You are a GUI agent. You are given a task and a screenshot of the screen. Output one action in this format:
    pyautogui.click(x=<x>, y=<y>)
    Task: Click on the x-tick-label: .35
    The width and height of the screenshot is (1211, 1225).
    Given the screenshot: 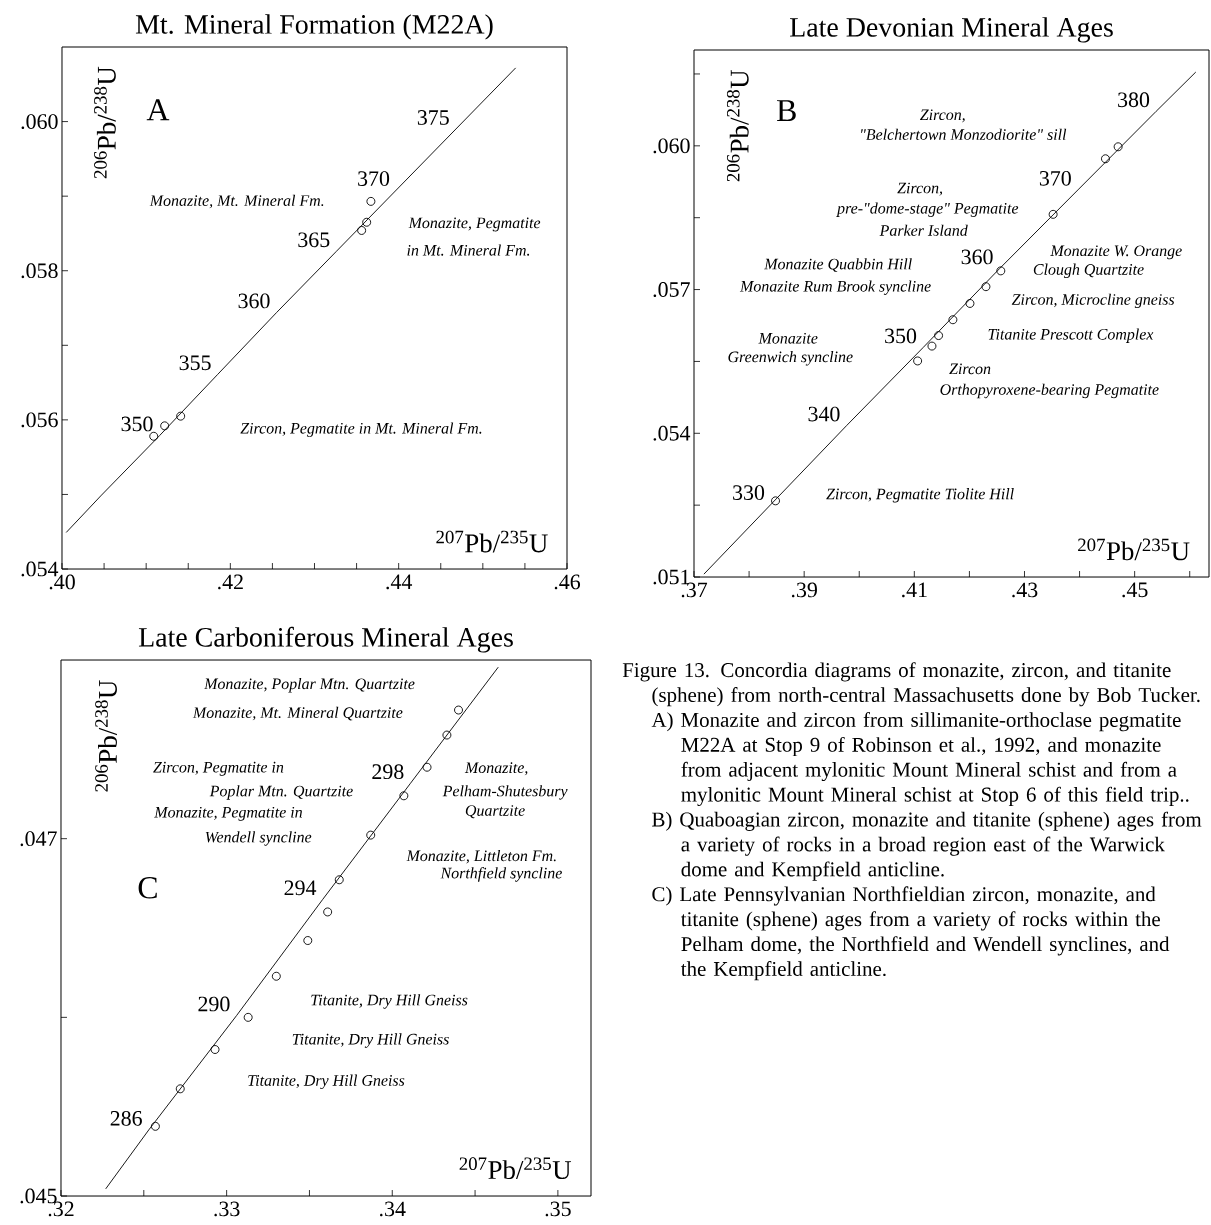 What is the action you would take?
    pyautogui.click(x=558, y=1209)
    